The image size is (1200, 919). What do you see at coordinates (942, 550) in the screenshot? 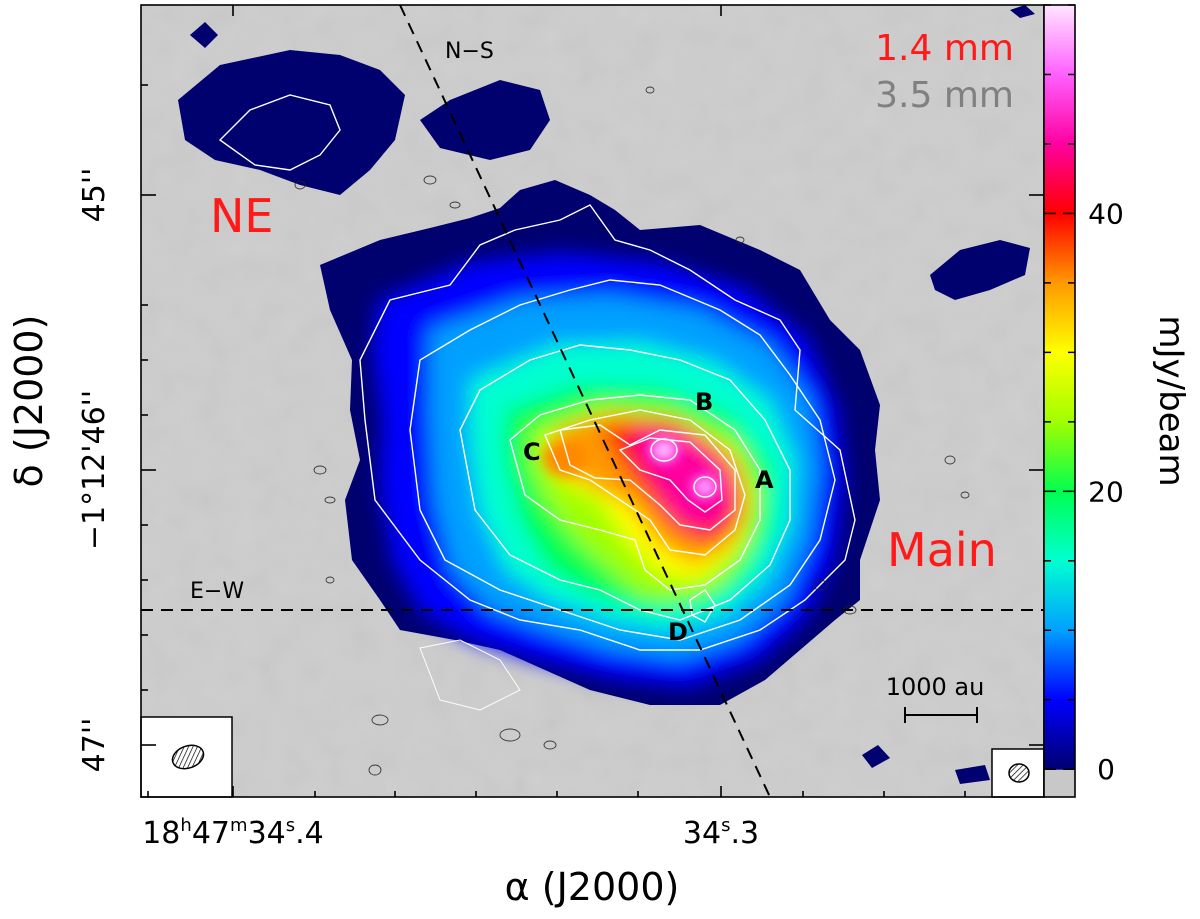
I see `region-label-main: Main` at bounding box center [942, 550].